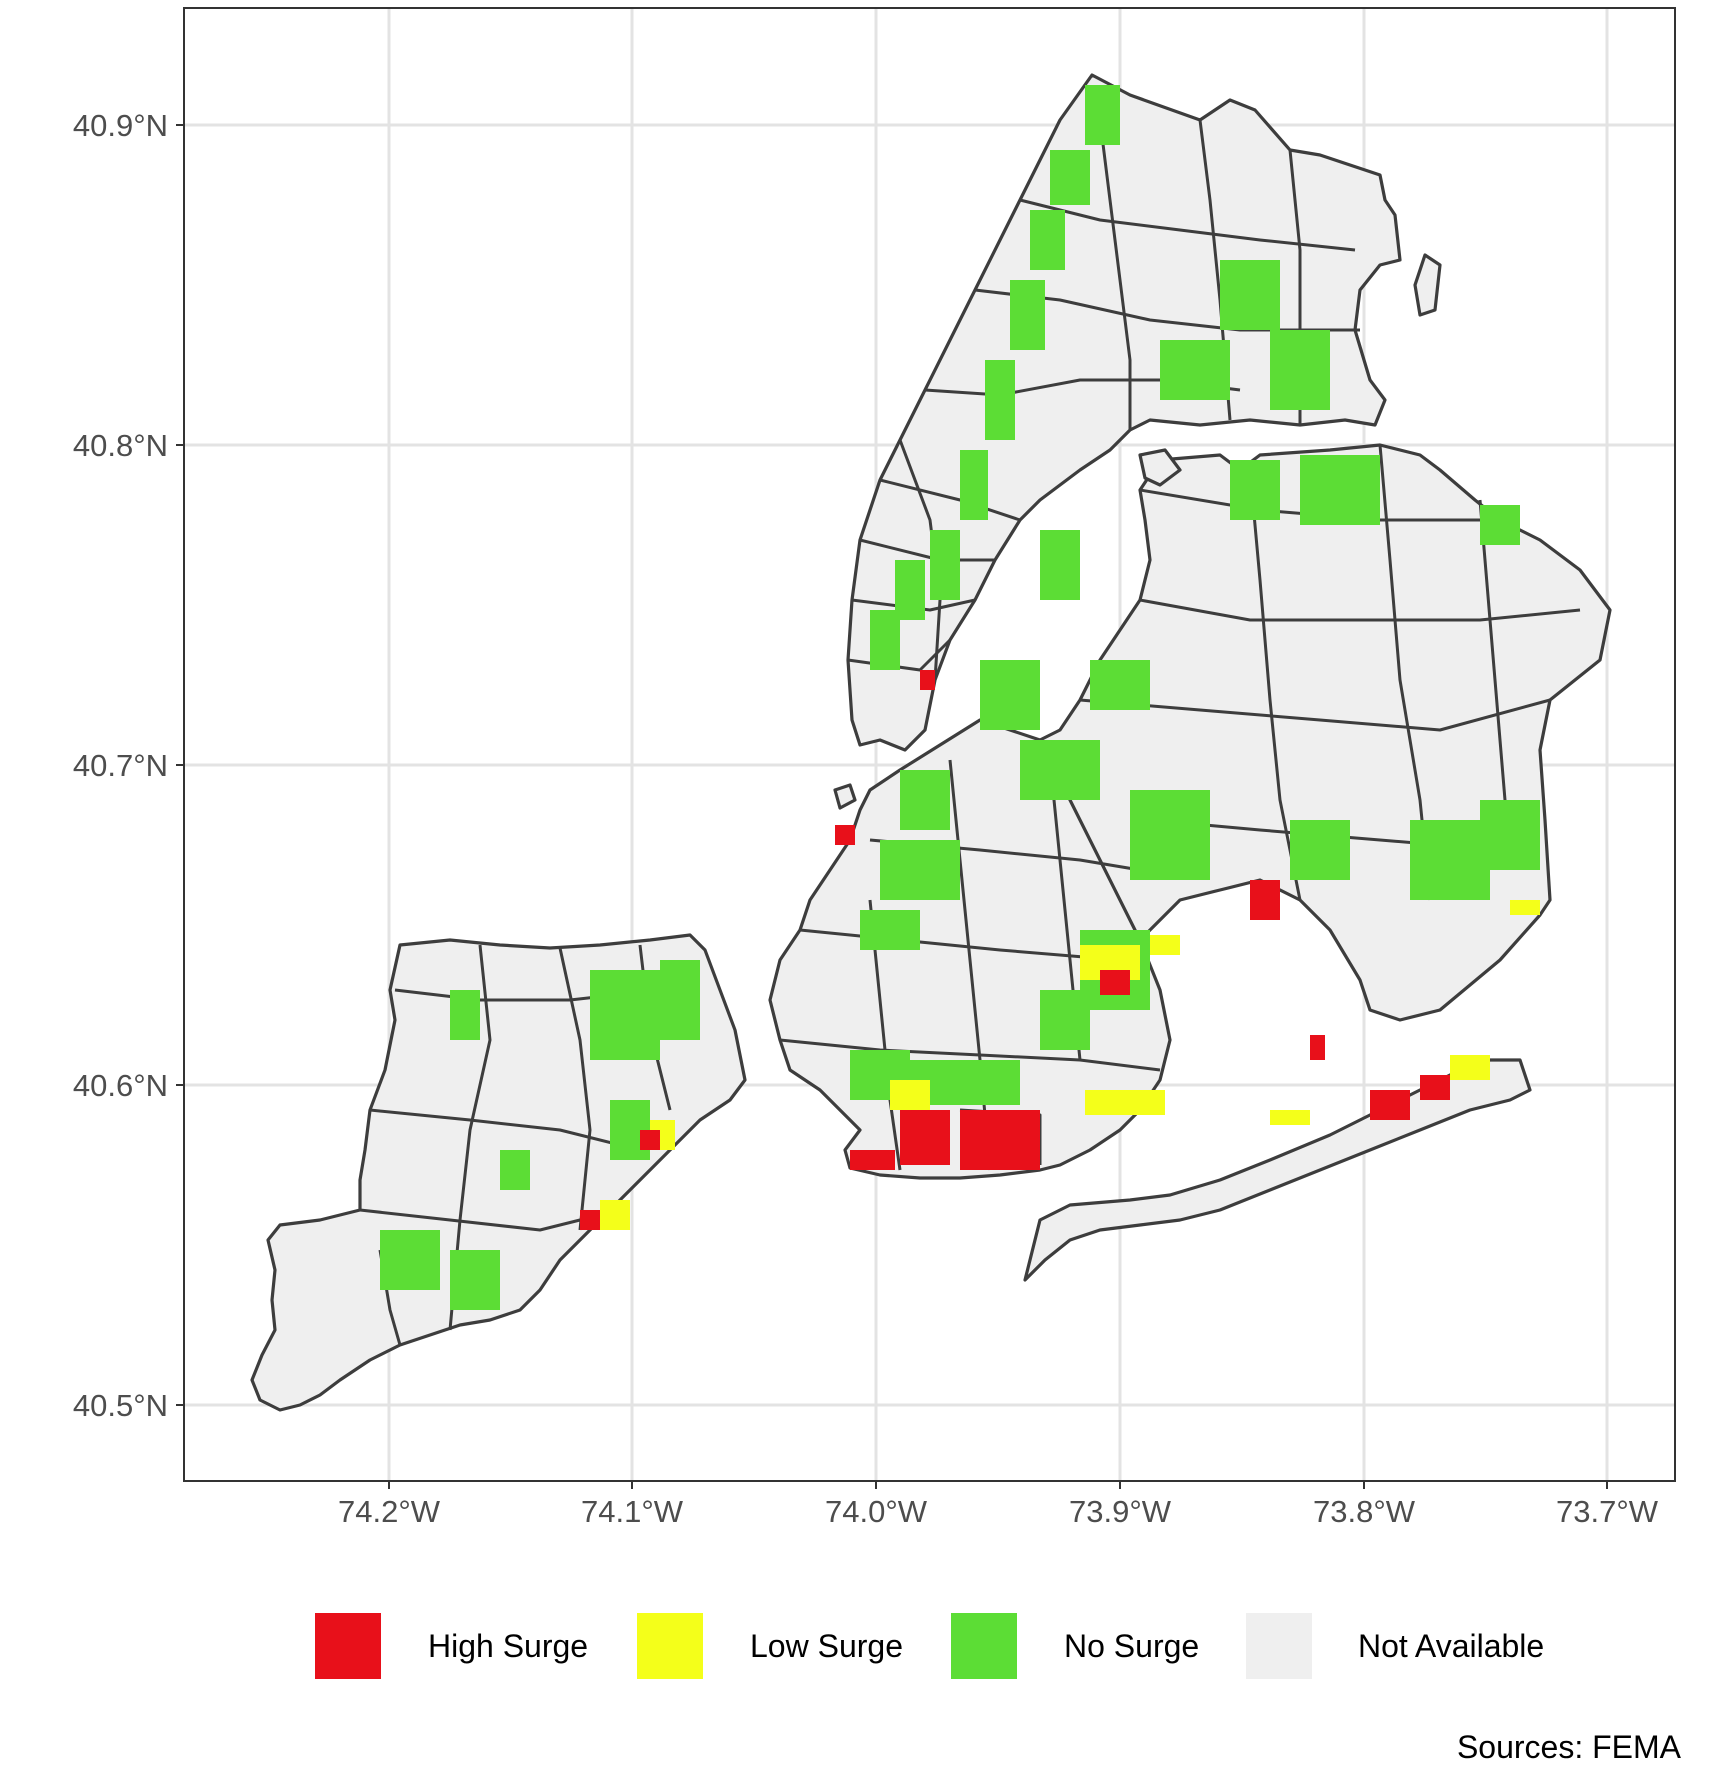 Image resolution: width=1724 pixels, height=1779 pixels. Describe the element at coordinates (1364, 1511) in the screenshot. I see `lon-tick-label: 73.8°W` at that location.